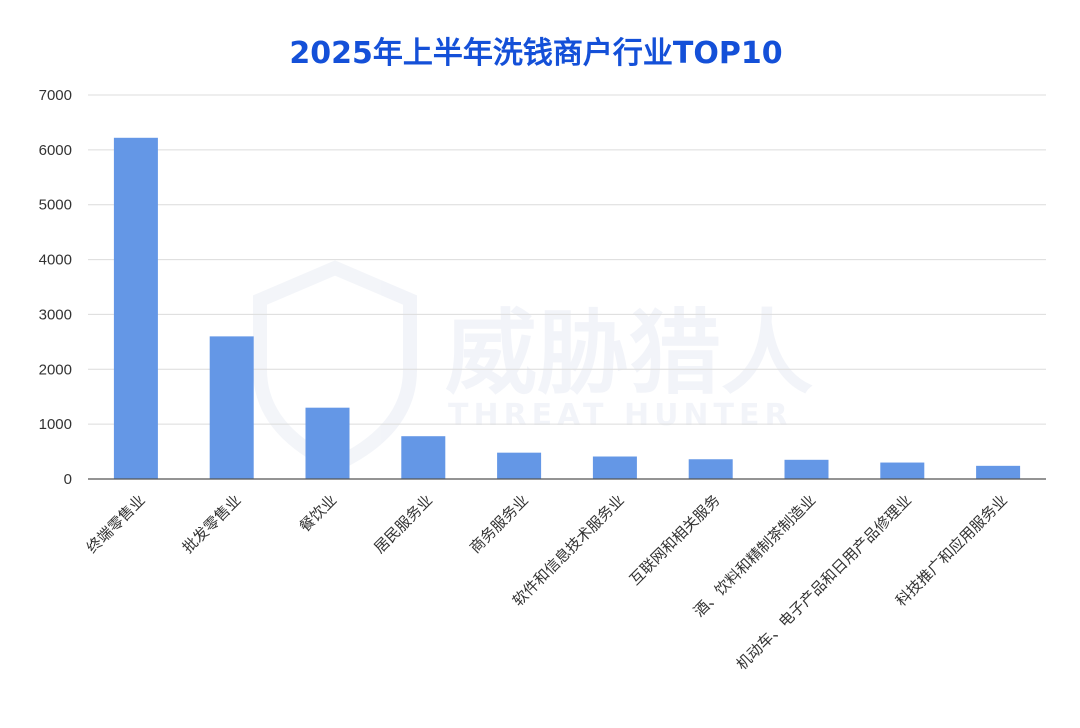 This screenshot has height=728, width=1080. I want to click on x-tick-label: 机动车、电子产品和日用产品修理业, so click(824, 582).